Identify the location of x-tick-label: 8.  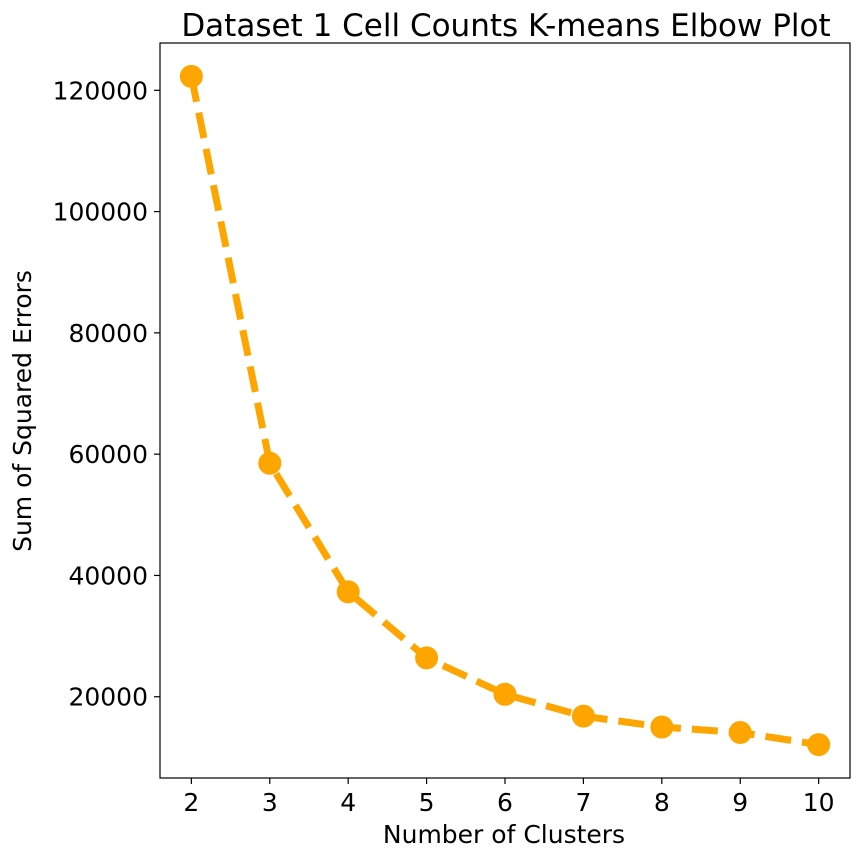
(662, 802).